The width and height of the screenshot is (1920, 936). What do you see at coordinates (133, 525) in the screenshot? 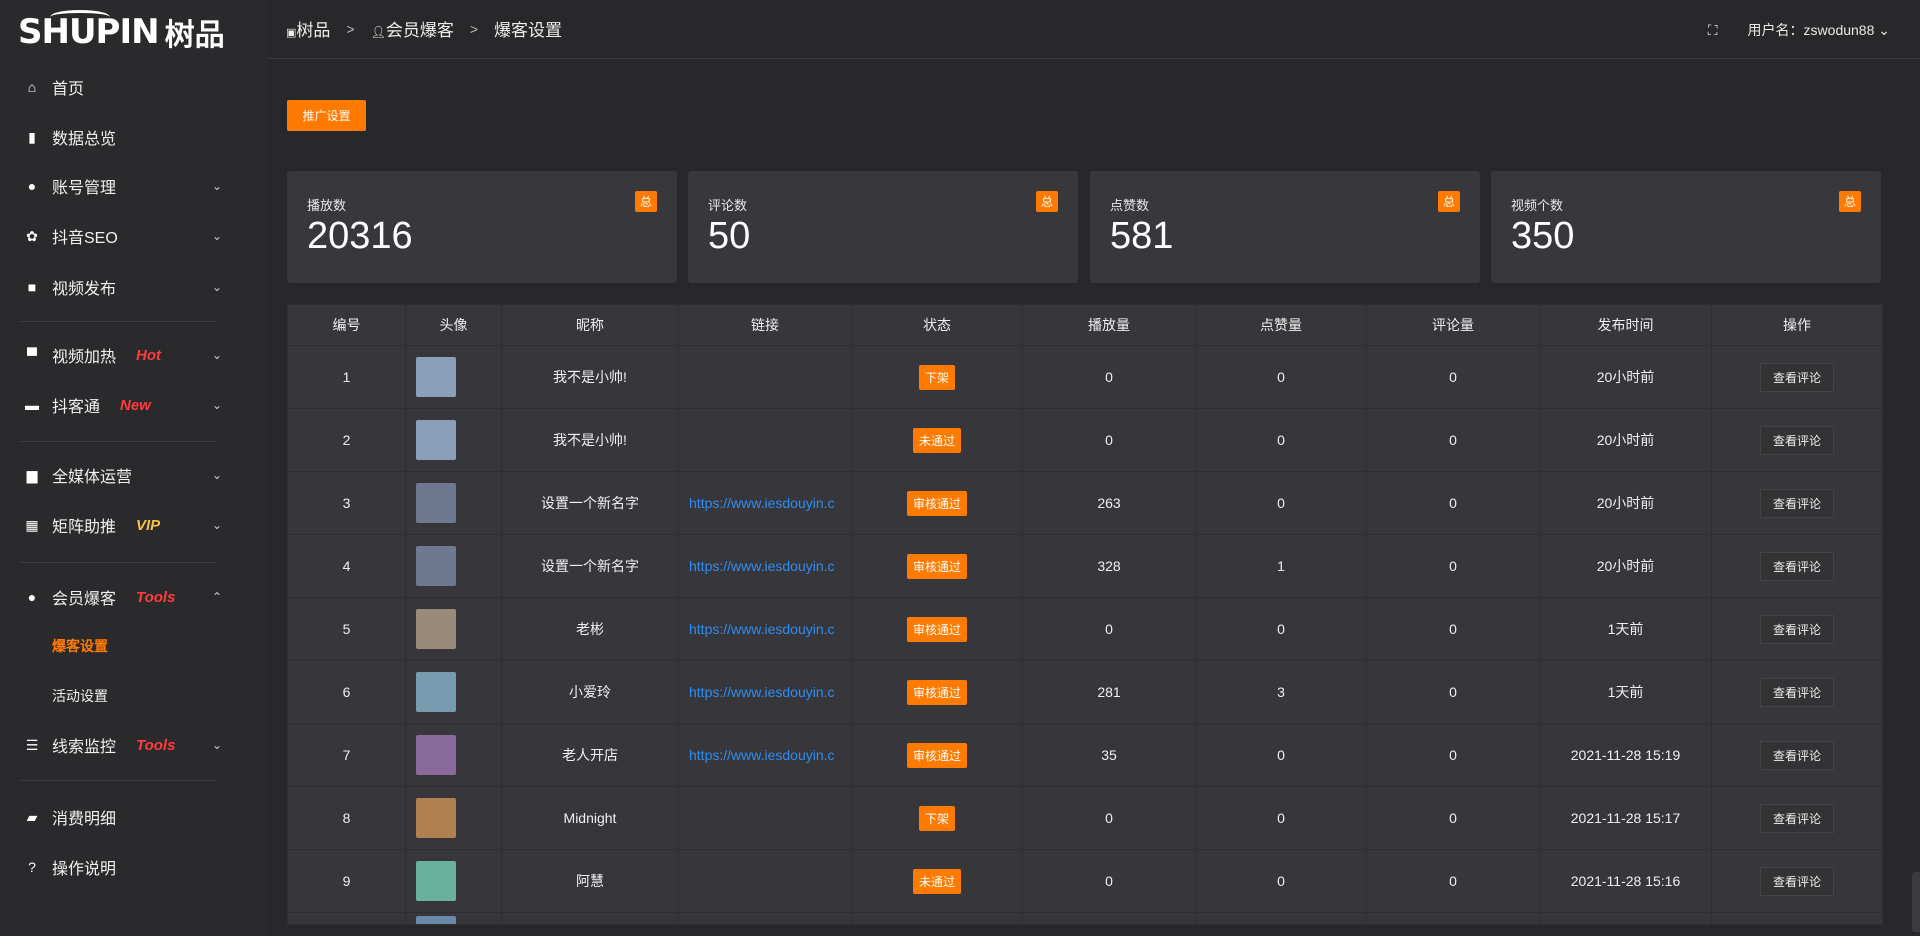
I see `sidebar-item: ▦ 矩阵助推 VIP ⌄` at bounding box center [133, 525].